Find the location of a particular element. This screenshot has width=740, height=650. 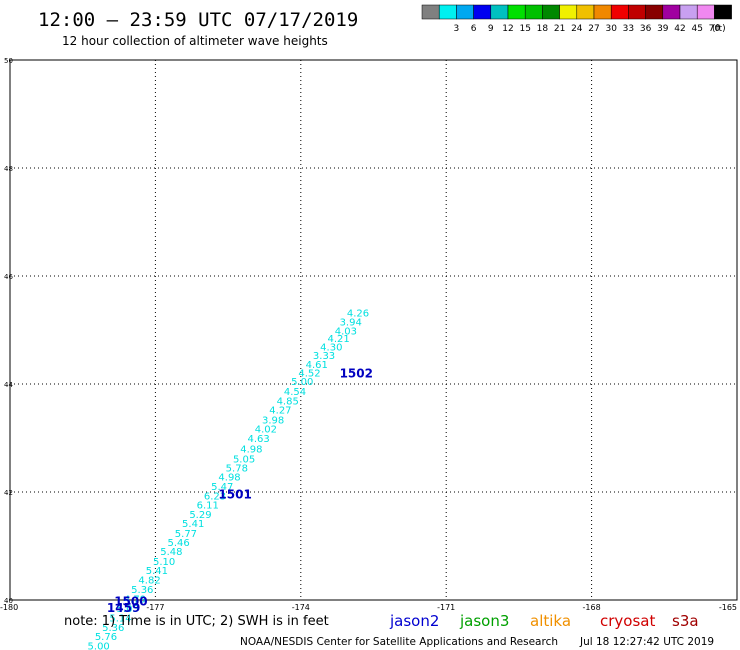

swh-value: 4.21 is located at coordinates (338, 339).